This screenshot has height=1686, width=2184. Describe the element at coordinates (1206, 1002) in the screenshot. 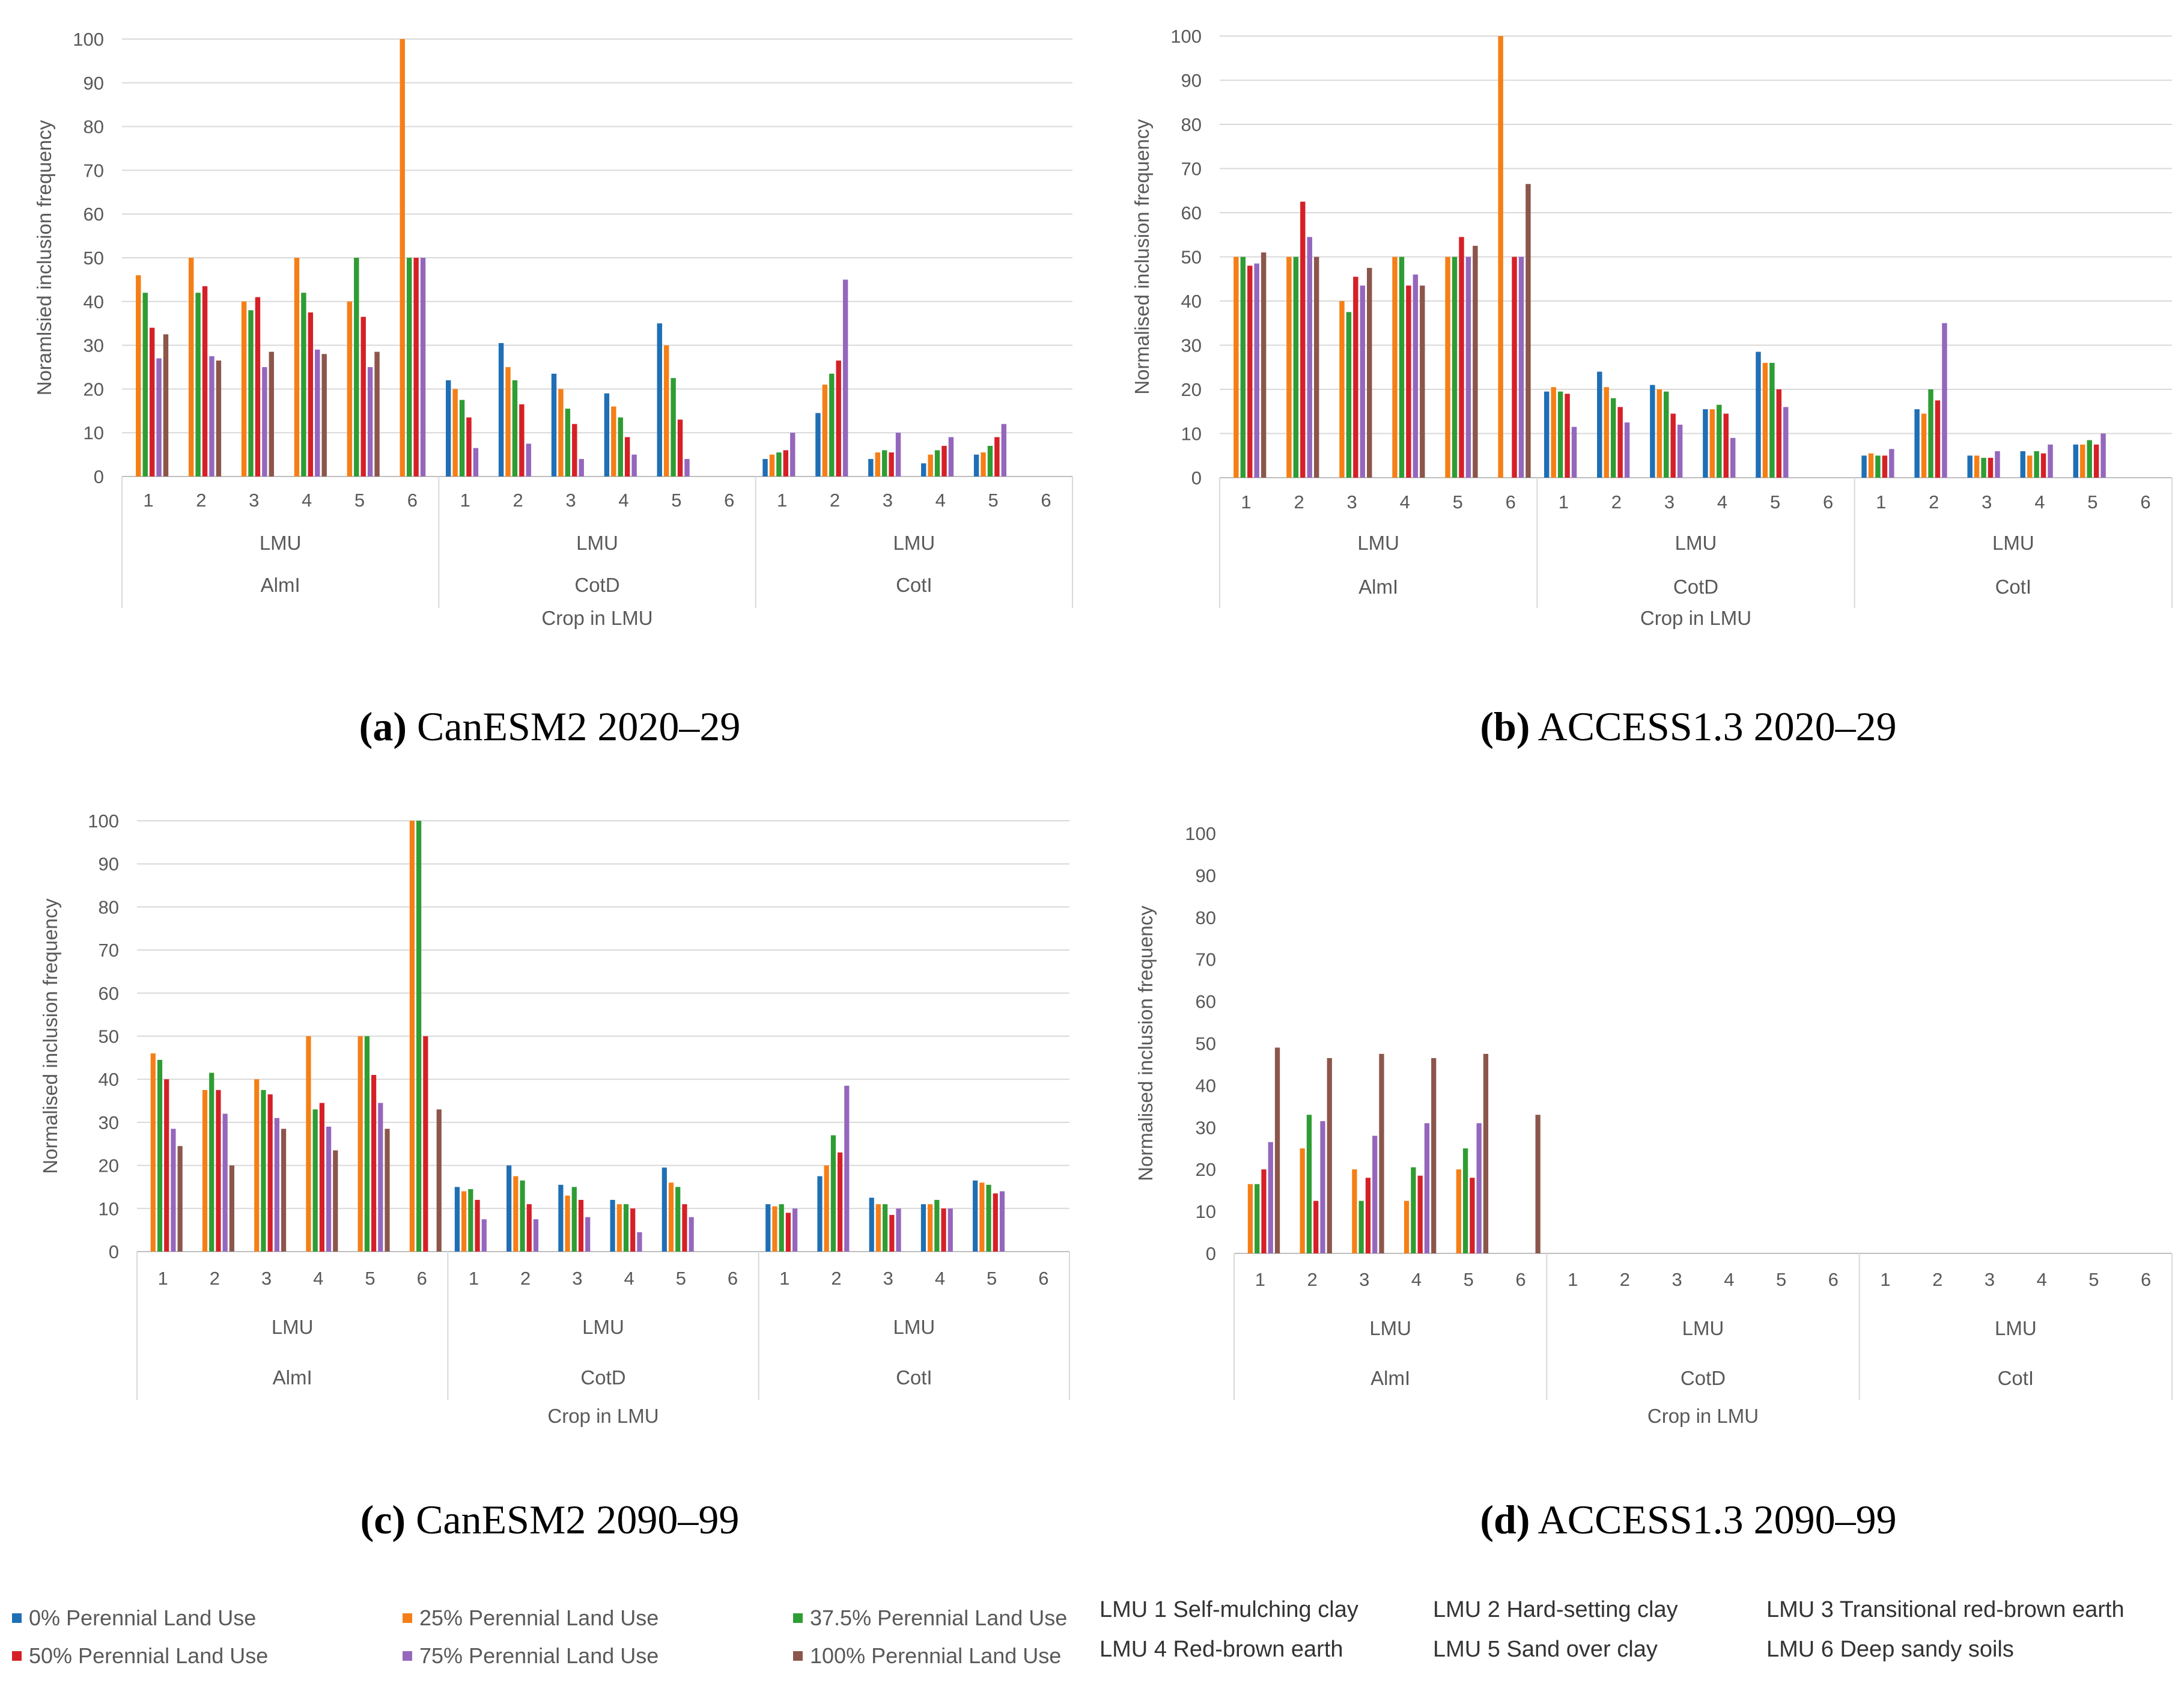

I see `y-tick-label: 60` at that location.